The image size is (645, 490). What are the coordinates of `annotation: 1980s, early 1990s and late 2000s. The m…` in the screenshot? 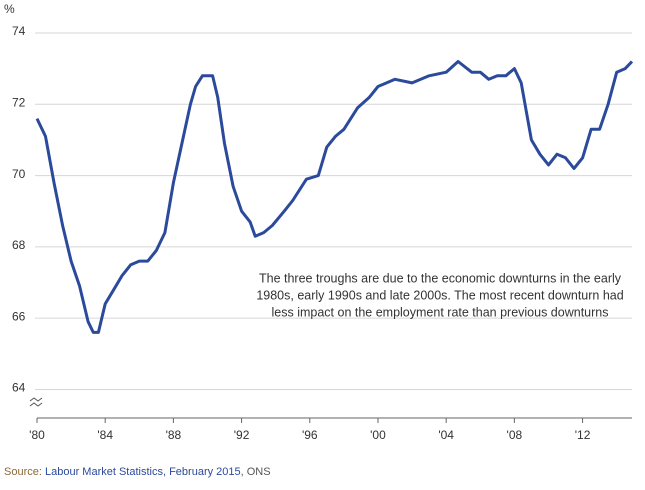 It's located at (439, 295).